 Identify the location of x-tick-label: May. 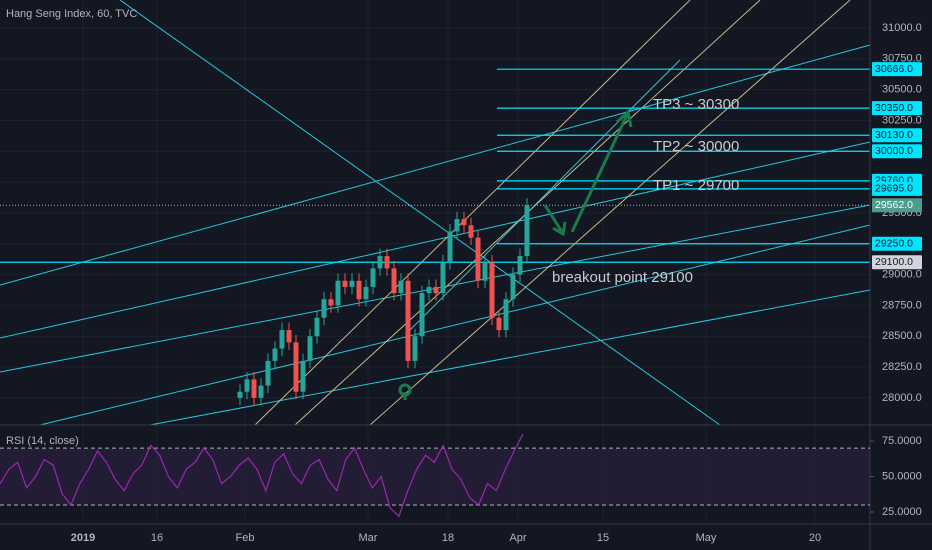
(706, 538).